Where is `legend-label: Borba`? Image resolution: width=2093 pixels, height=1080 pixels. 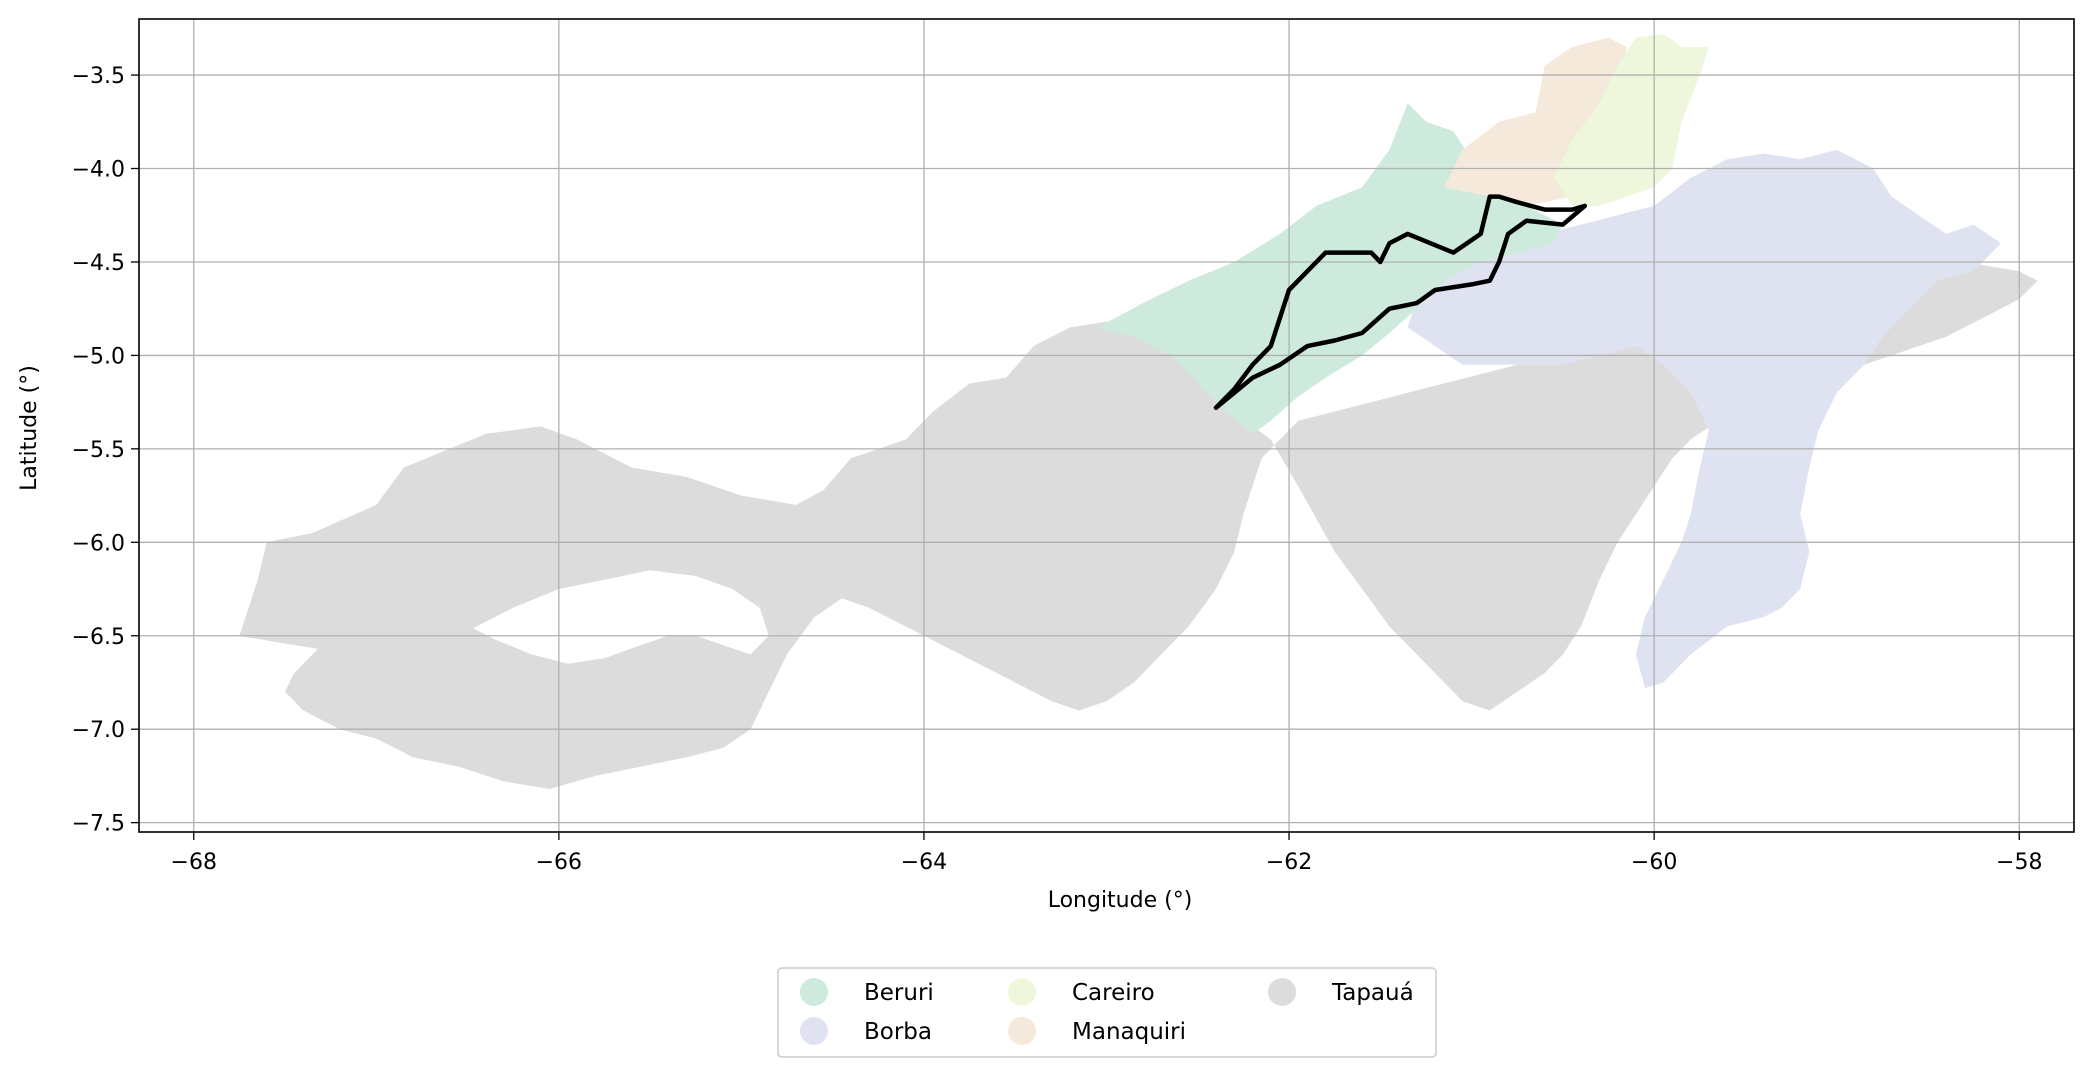 legend-label: Borba is located at coordinates (898, 1032).